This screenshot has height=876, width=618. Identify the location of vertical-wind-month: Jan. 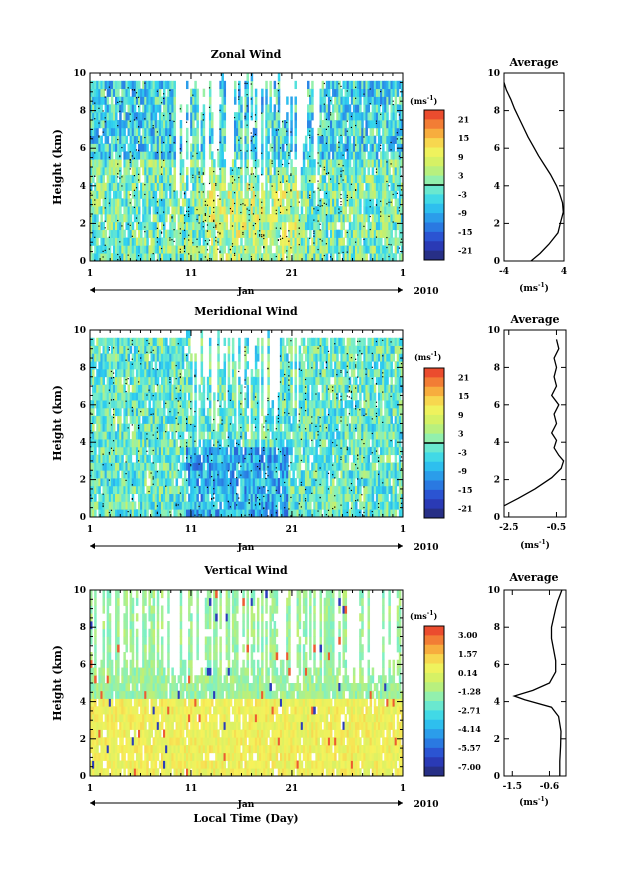
(246, 805).